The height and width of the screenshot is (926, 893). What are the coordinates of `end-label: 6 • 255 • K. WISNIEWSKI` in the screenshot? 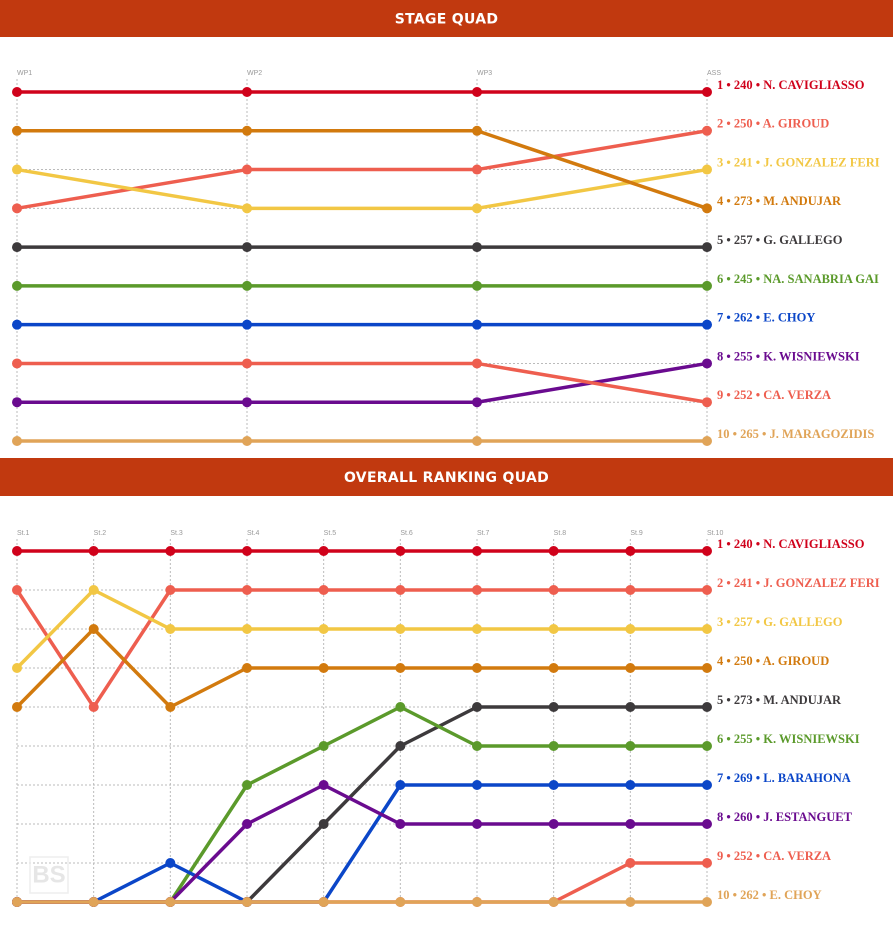 It's located at (788, 739).